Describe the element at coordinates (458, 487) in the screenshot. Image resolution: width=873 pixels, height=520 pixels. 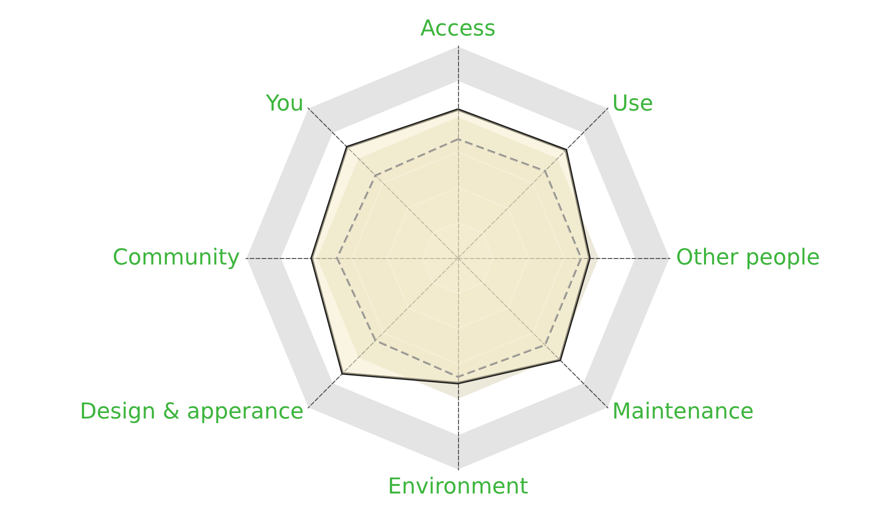
I see `spoke-label: Environment` at that location.